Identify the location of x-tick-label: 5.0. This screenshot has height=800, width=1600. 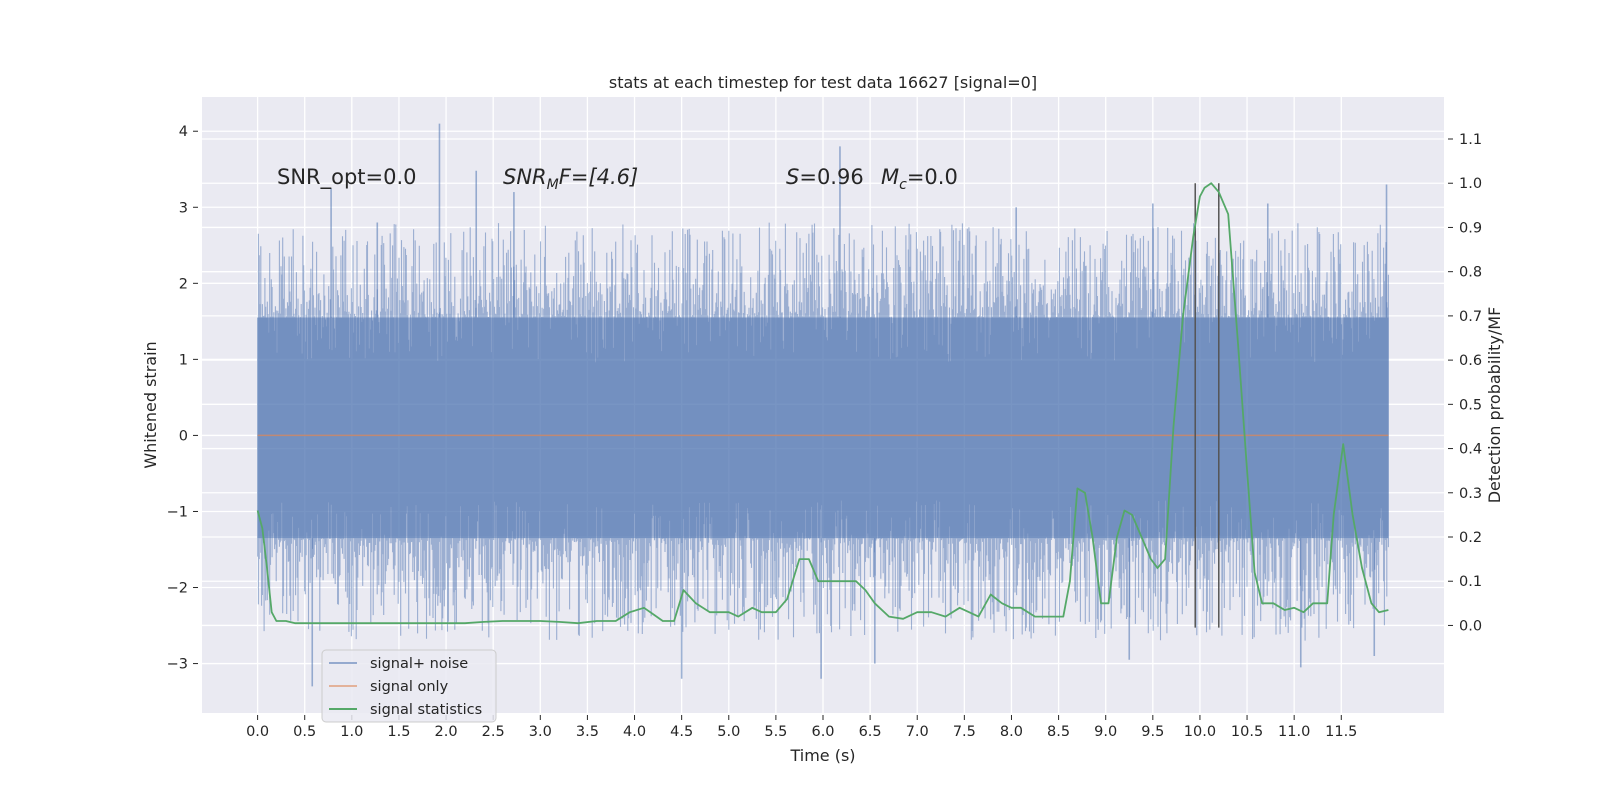
(728, 732).